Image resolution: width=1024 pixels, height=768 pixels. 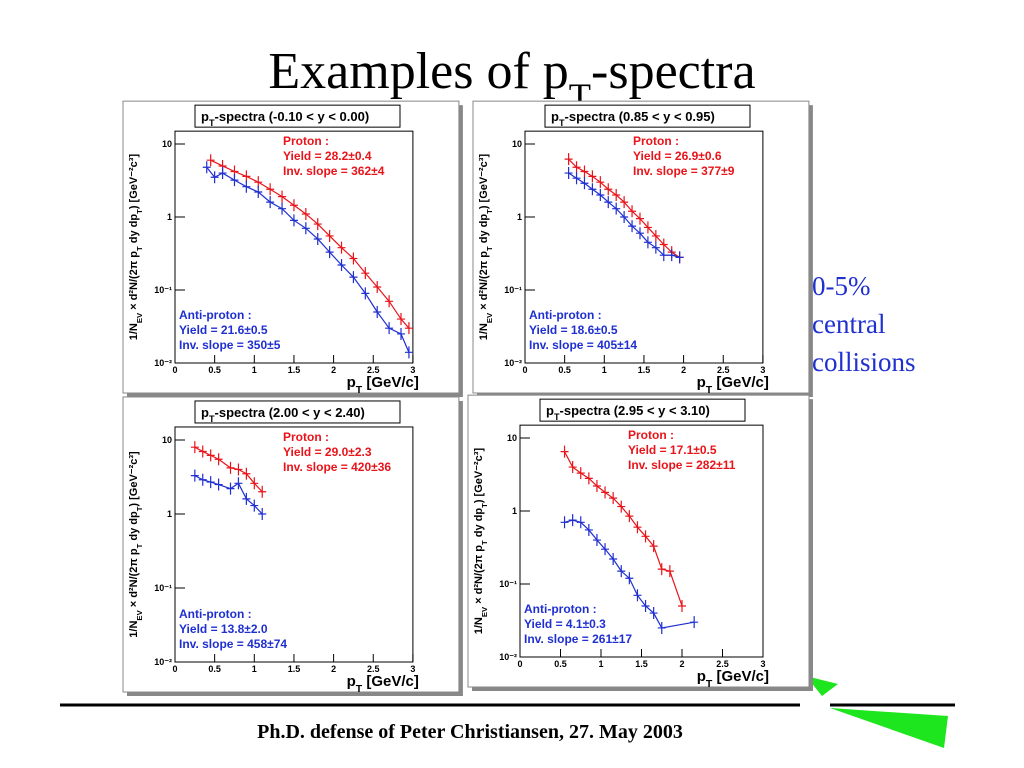 I want to click on legend-info: Inv. slope = 282±11, so click(x=682, y=465).